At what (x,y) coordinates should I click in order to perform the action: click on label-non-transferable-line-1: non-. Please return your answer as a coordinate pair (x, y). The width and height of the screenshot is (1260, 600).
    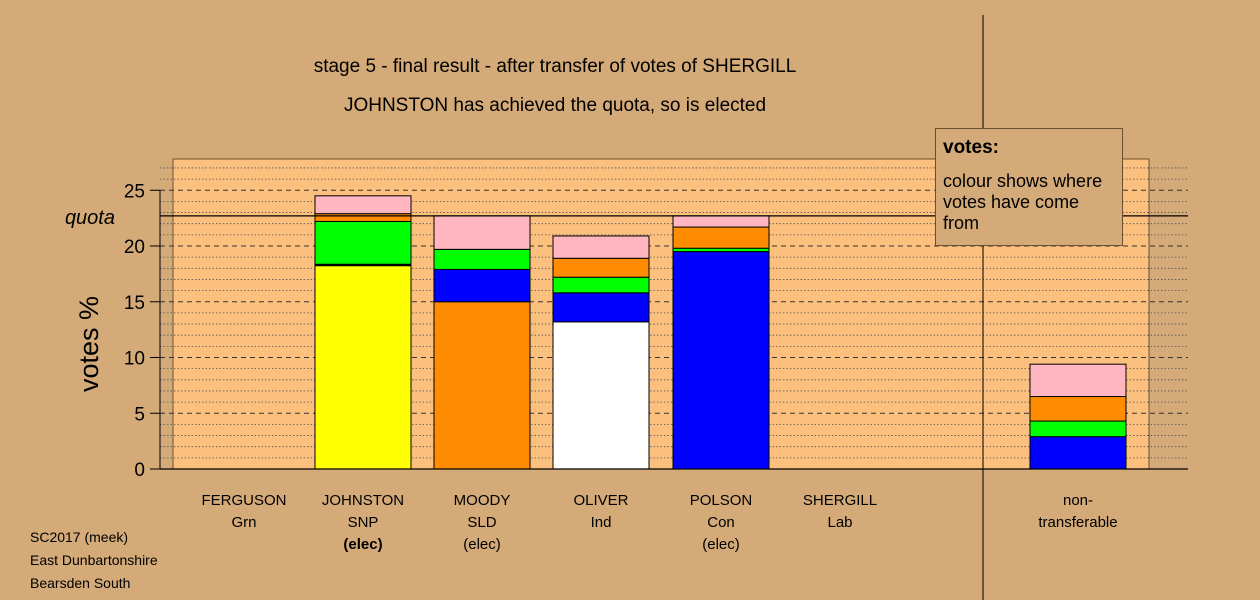
    Looking at the image, I should click on (1078, 500).